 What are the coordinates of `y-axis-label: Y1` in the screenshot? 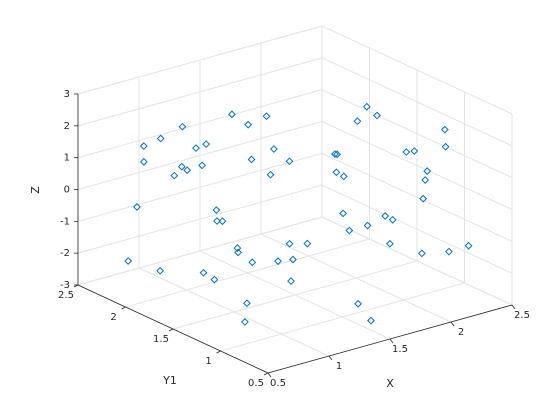 It's located at (169, 380).